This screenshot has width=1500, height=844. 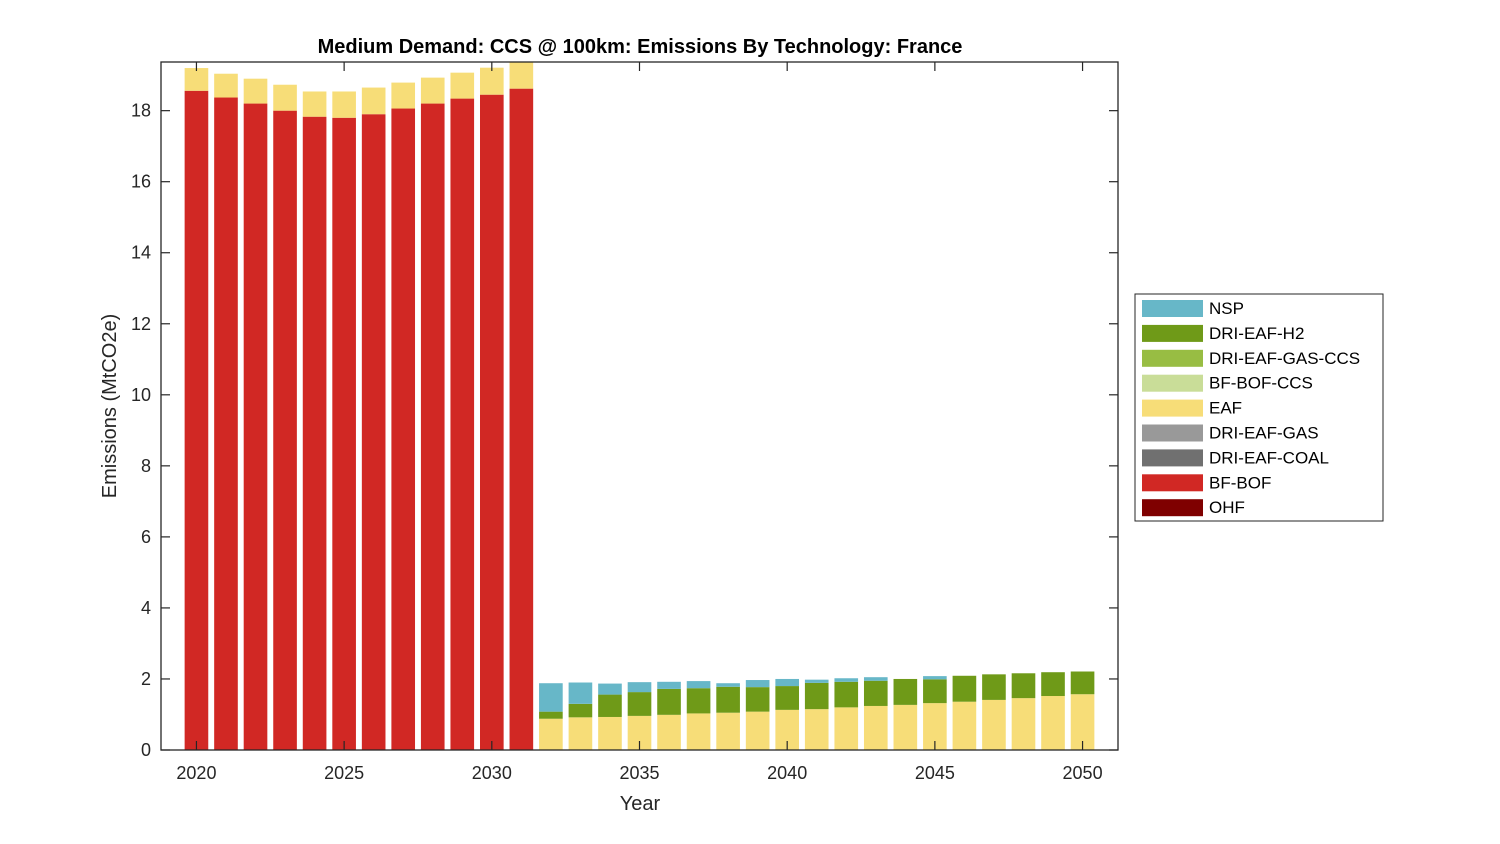 What do you see at coordinates (551, 697) in the screenshot?
I see `bar-nsp-2032` at bounding box center [551, 697].